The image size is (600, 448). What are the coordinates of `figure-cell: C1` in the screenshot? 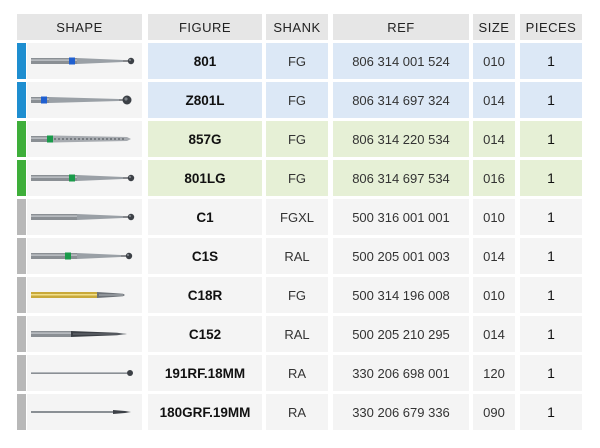 It's located at (205, 217).